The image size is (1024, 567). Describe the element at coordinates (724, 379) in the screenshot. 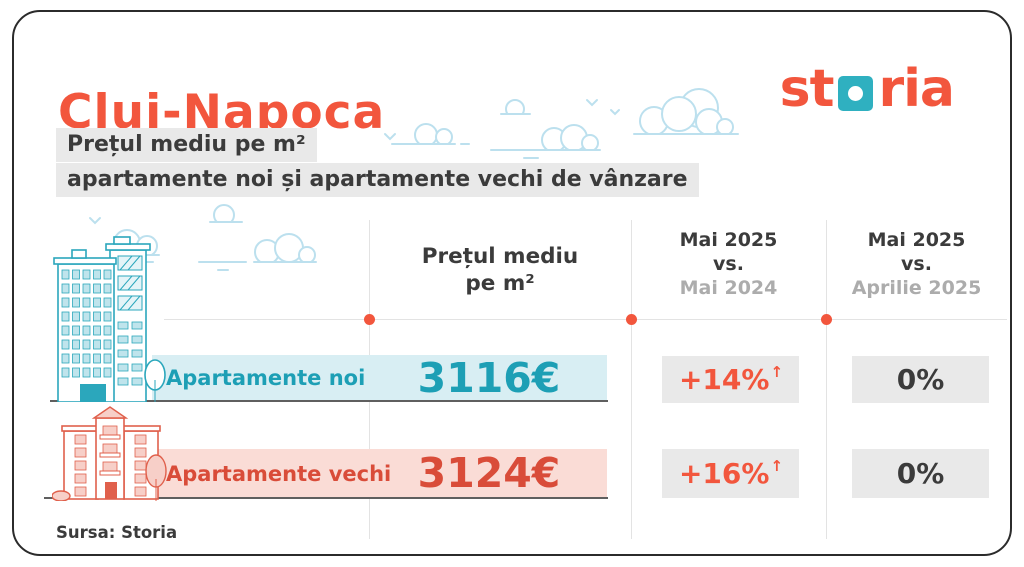

I see `yoy-value-new: +14%` at that location.